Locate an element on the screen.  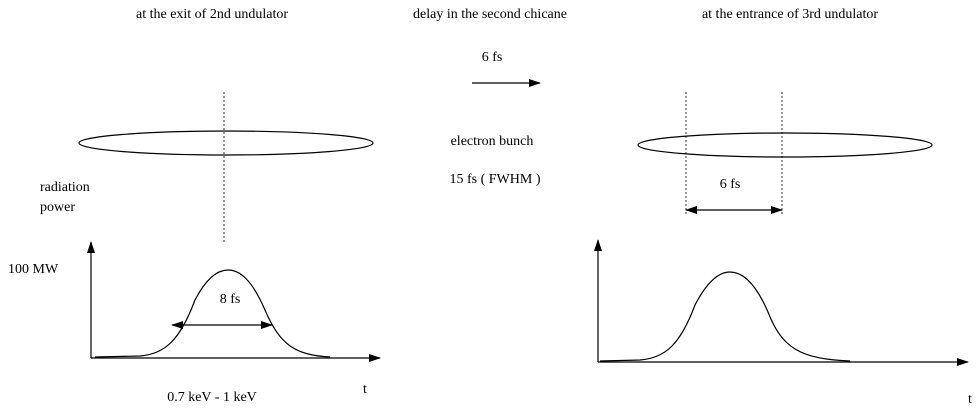
middle-title: delay in the second chicane is located at coordinates (490, 14).